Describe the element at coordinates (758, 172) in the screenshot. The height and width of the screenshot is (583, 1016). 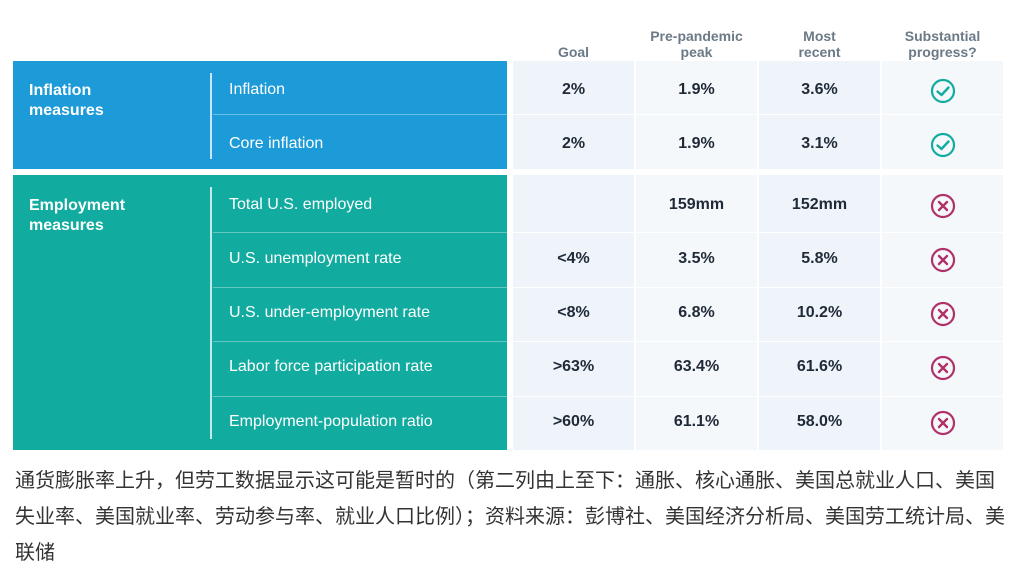
I see `section-divider` at that location.